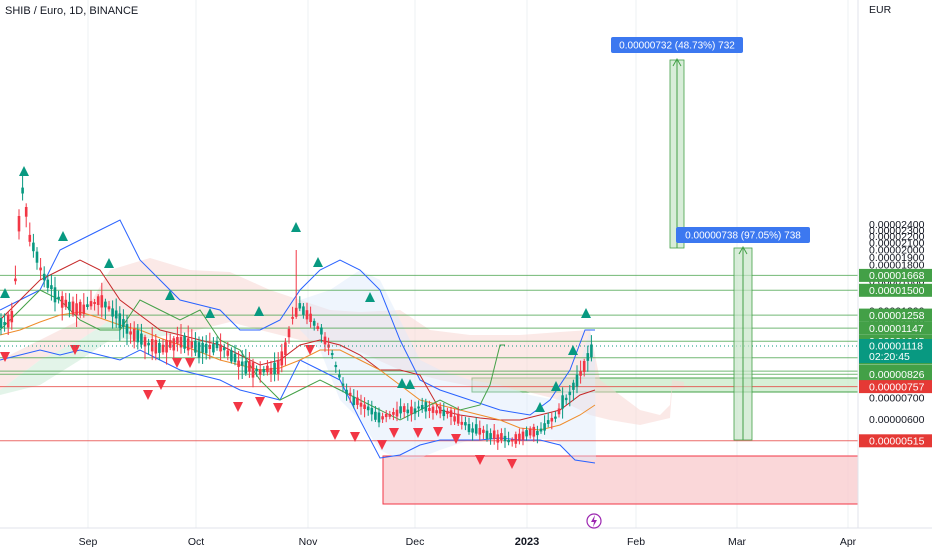 This screenshot has height=550, width=932. I want to click on price-tick-label: 0.00002100, so click(897, 244).